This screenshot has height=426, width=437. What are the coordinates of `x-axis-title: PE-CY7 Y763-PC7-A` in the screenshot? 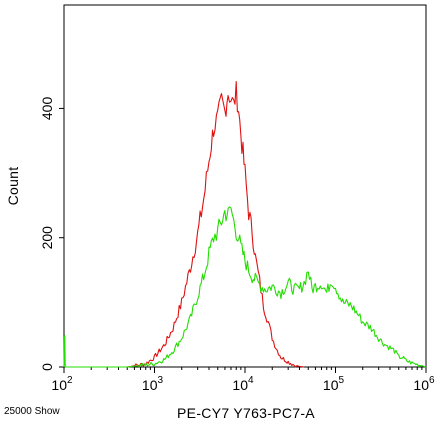 It's located at (246, 413).